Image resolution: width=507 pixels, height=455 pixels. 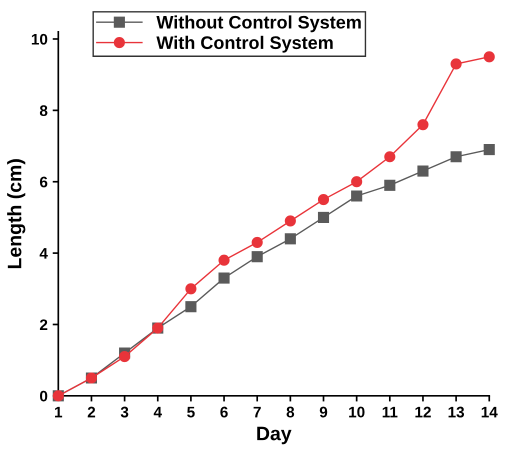 I want to click on x-tick-label: 7, so click(x=257, y=412).